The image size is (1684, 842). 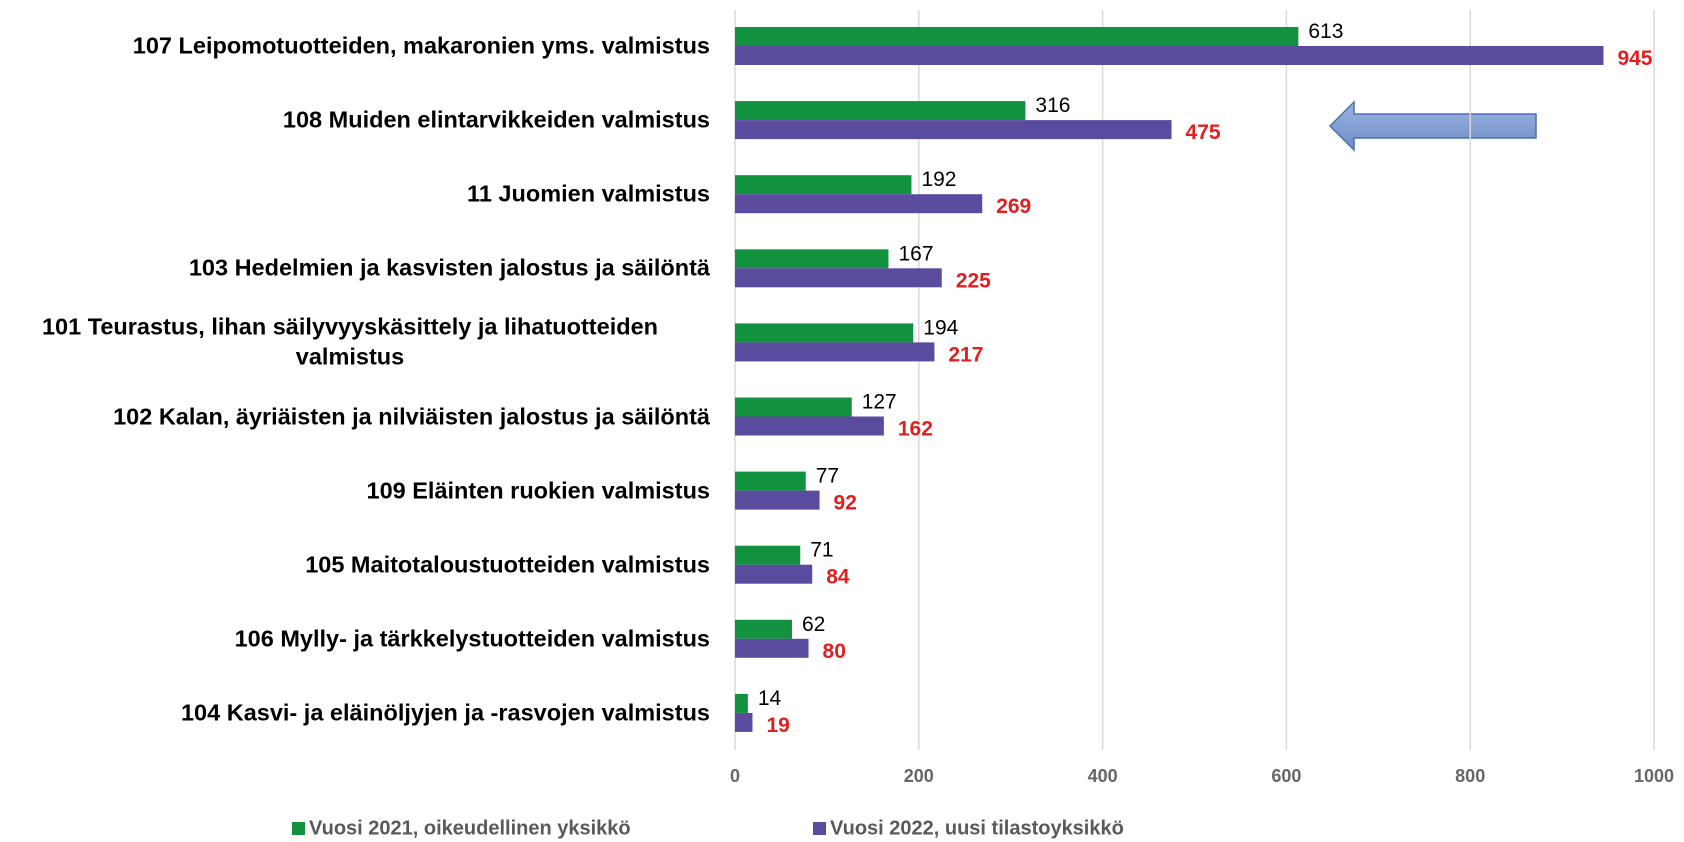 What do you see at coordinates (538, 489) in the screenshot?
I see `category-label: 109 Eläinten ruokien valmistus` at bounding box center [538, 489].